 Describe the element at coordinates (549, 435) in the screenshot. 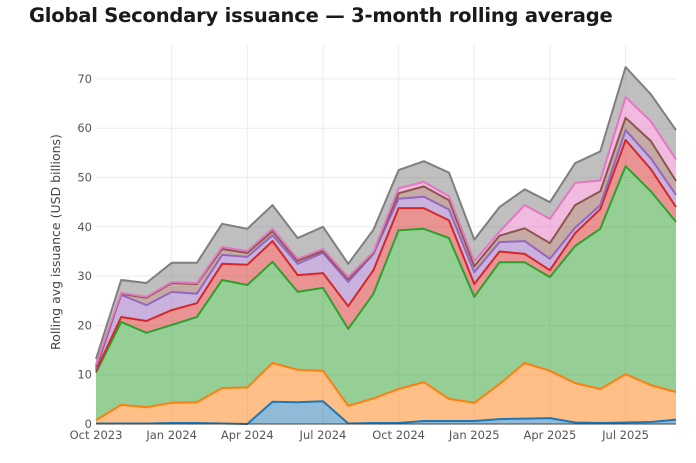

I see `x-tick-label: Apr 2025` at that location.